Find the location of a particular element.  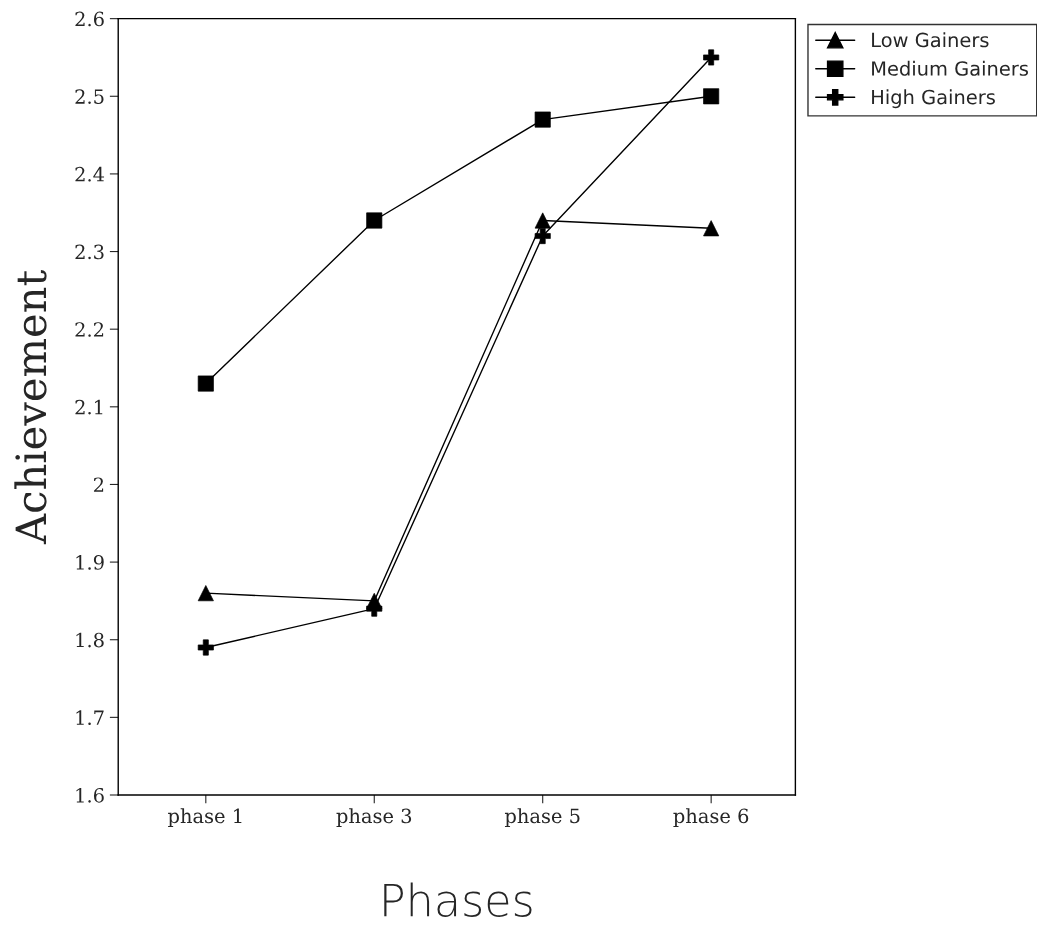

y-tick-label: 1.6 is located at coordinates (90, 795).